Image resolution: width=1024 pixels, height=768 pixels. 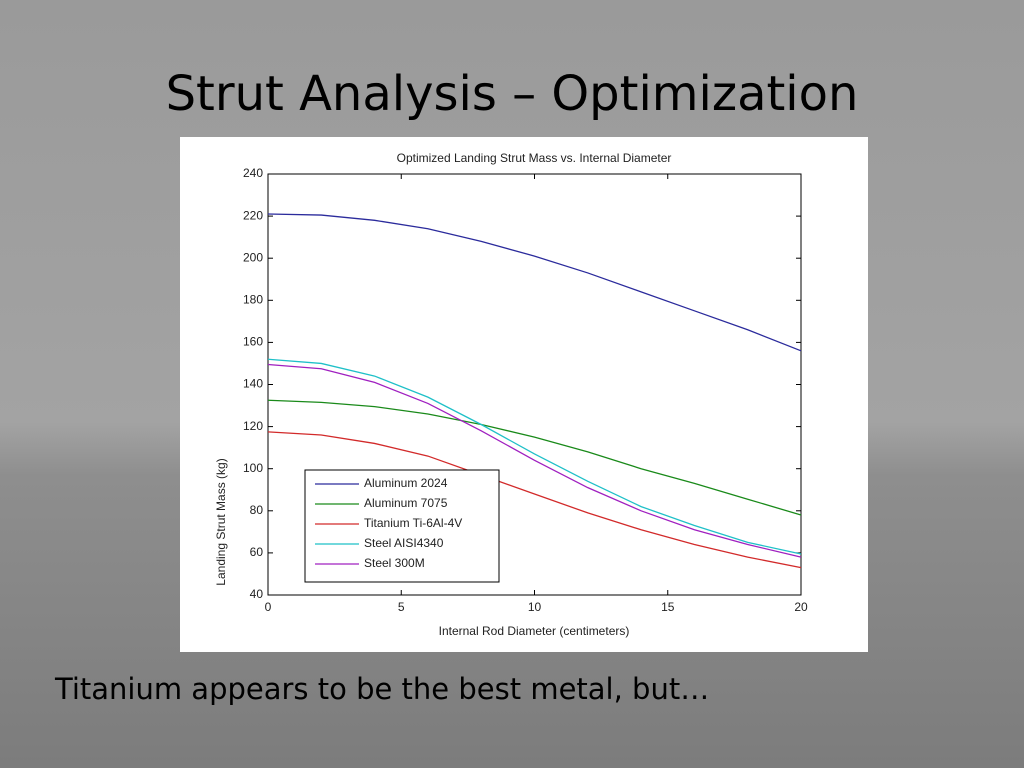 I want to click on x-tick-label: 5, so click(x=401, y=607).